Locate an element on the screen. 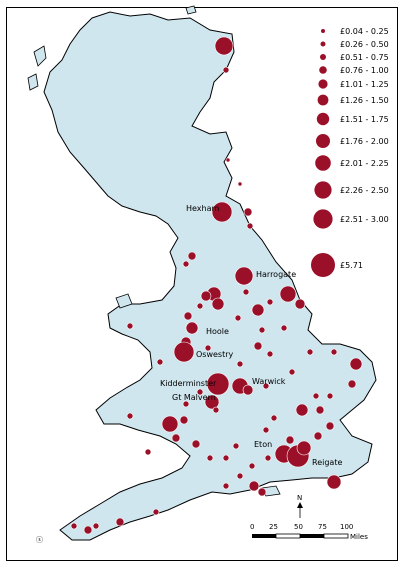 The width and height of the screenshot is (405, 568). legend-label: £0.51 - 0.75 is located at coordinates (364, 57).